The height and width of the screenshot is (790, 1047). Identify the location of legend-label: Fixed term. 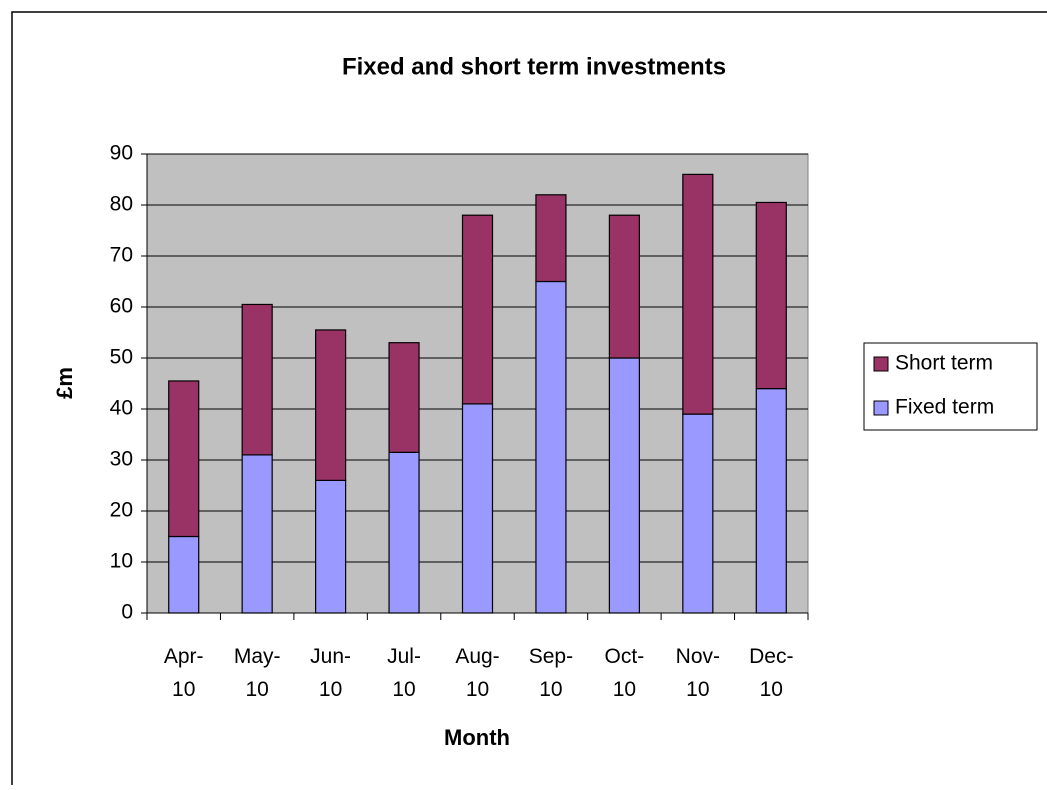
(944, 407).